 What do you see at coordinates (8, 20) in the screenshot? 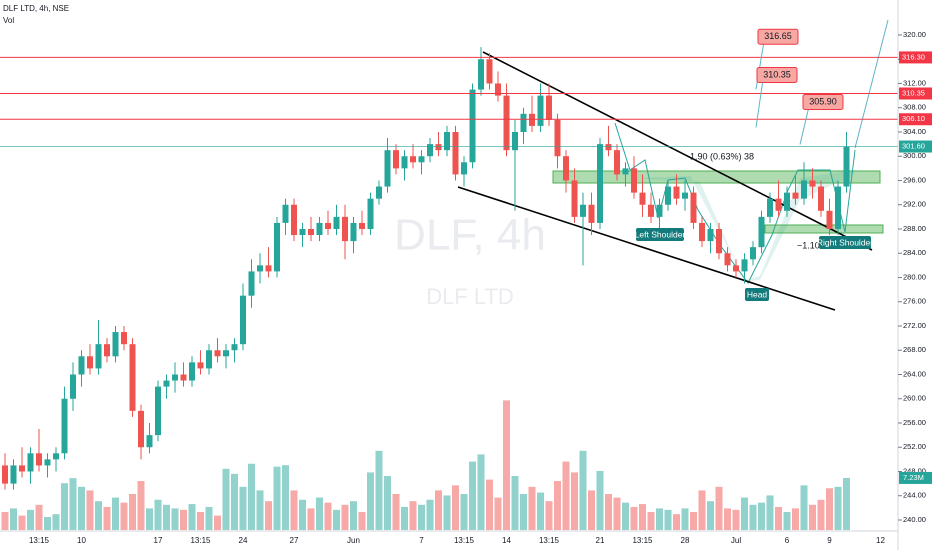
I see `volume-title: Vol` at bounding box center [8, 20].